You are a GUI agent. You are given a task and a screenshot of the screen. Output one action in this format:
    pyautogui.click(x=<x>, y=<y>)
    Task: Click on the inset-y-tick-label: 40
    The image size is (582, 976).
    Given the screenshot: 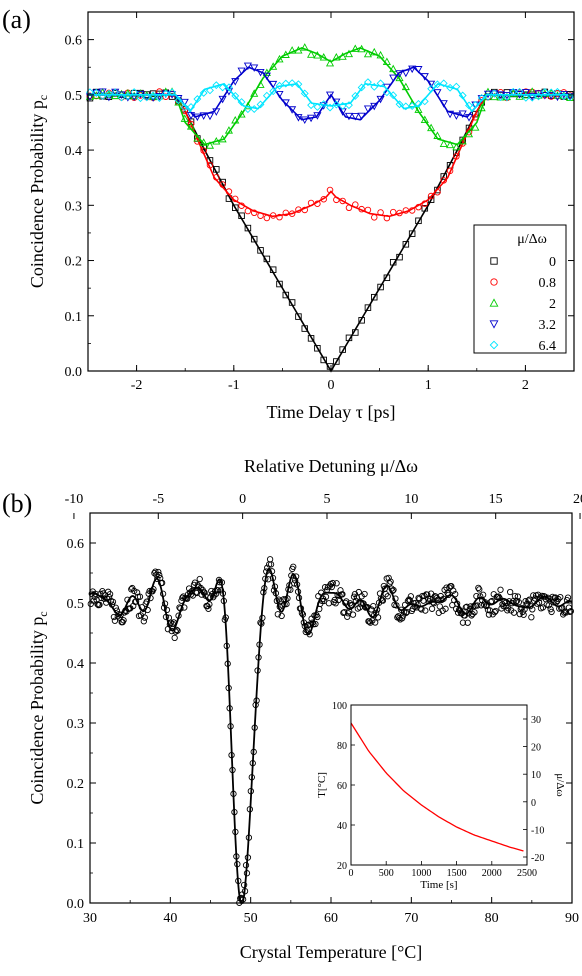 What is the action you would take?
    pyautogui.click(x=342, y=826)
    